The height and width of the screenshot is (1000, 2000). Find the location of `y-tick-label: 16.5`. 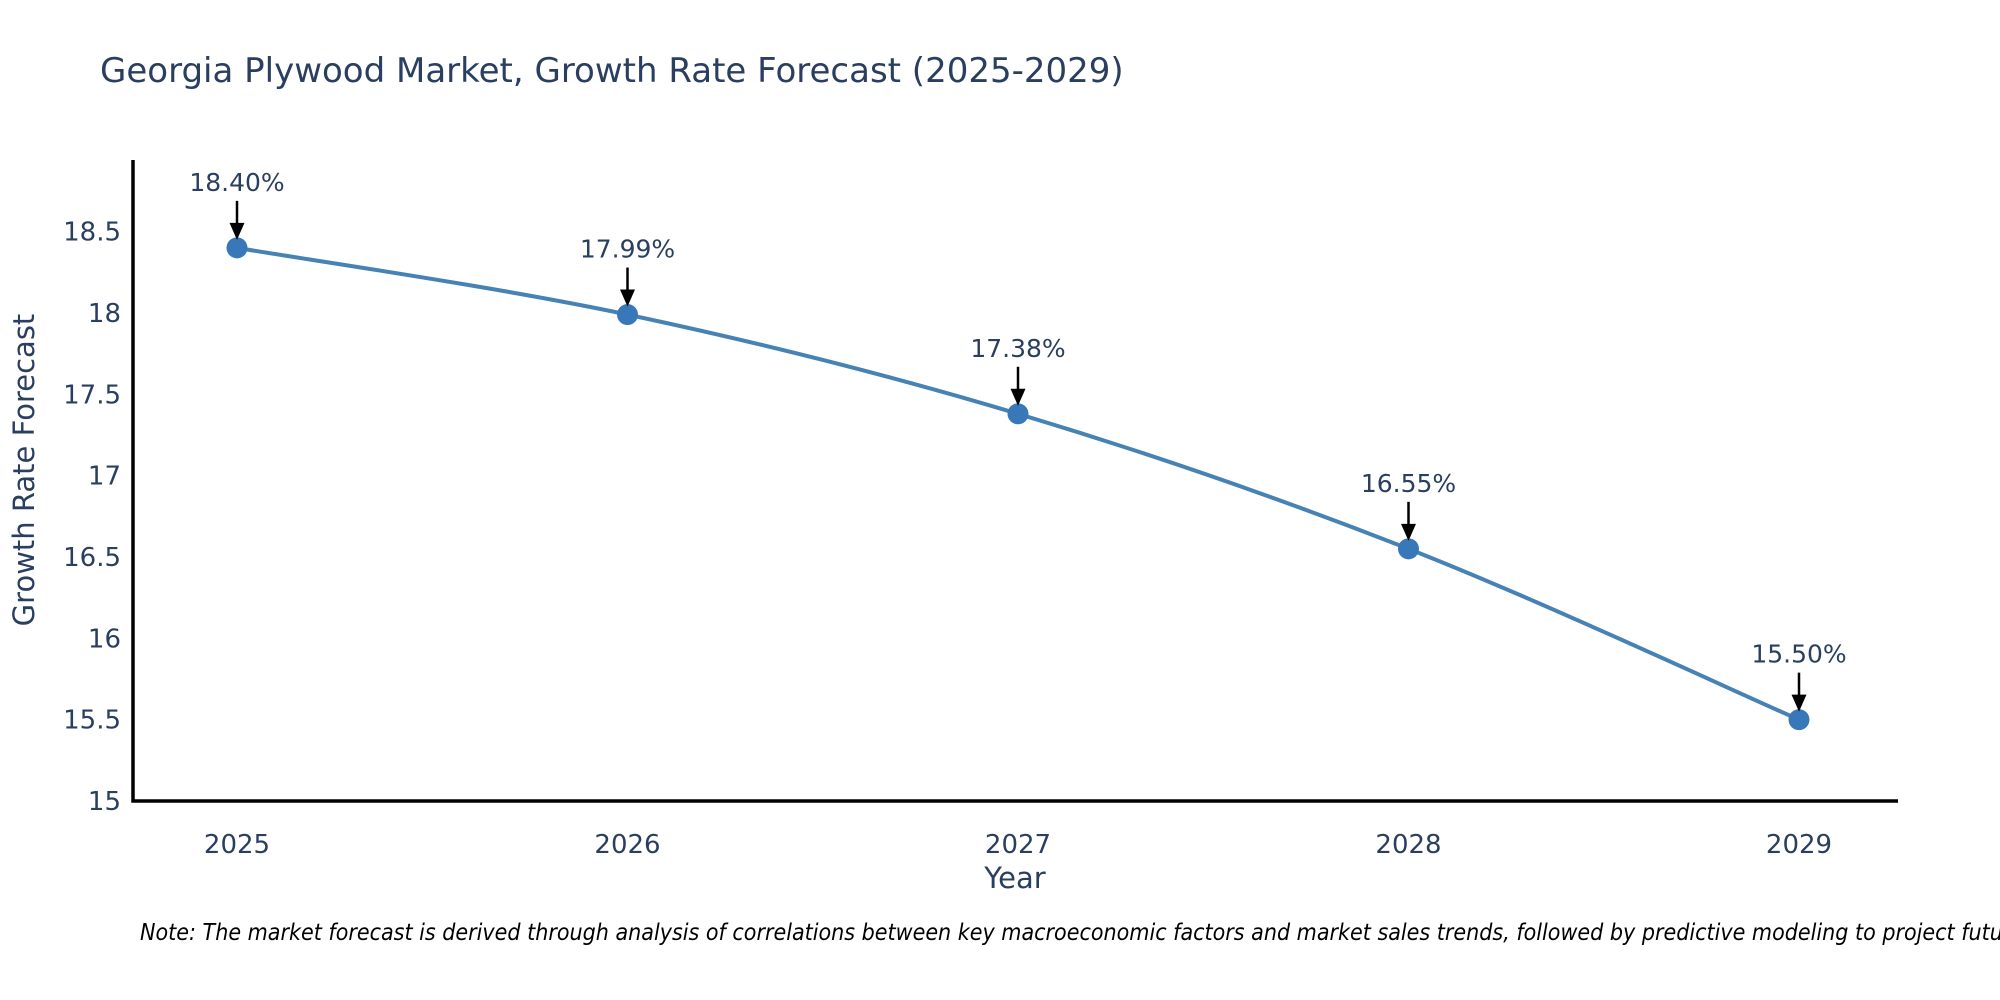

y-tick-label: 16.5 is located at coordinates (92, 558).